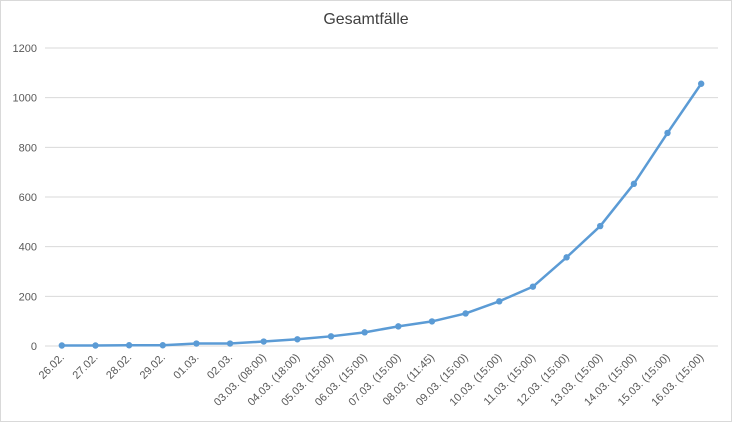 The image size is (732, 422). Describe the element at coordinates (28, 148) in the screenshot. I see `y-tick-label: 800` at that location.